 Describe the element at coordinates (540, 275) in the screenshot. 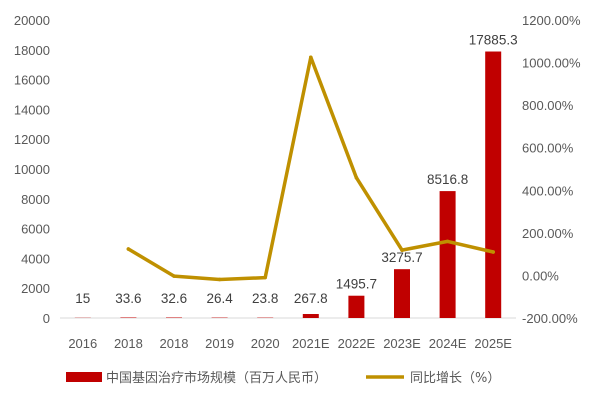

I see `y-right-tick-label: 0.00%` at that location.